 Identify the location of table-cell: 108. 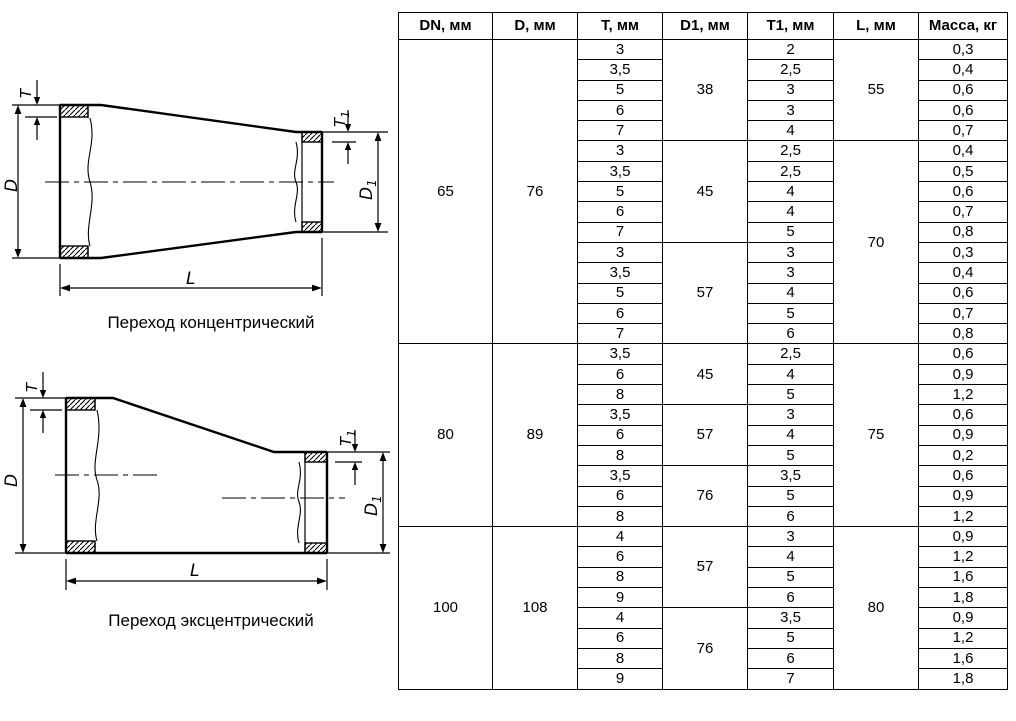
(535, 608).